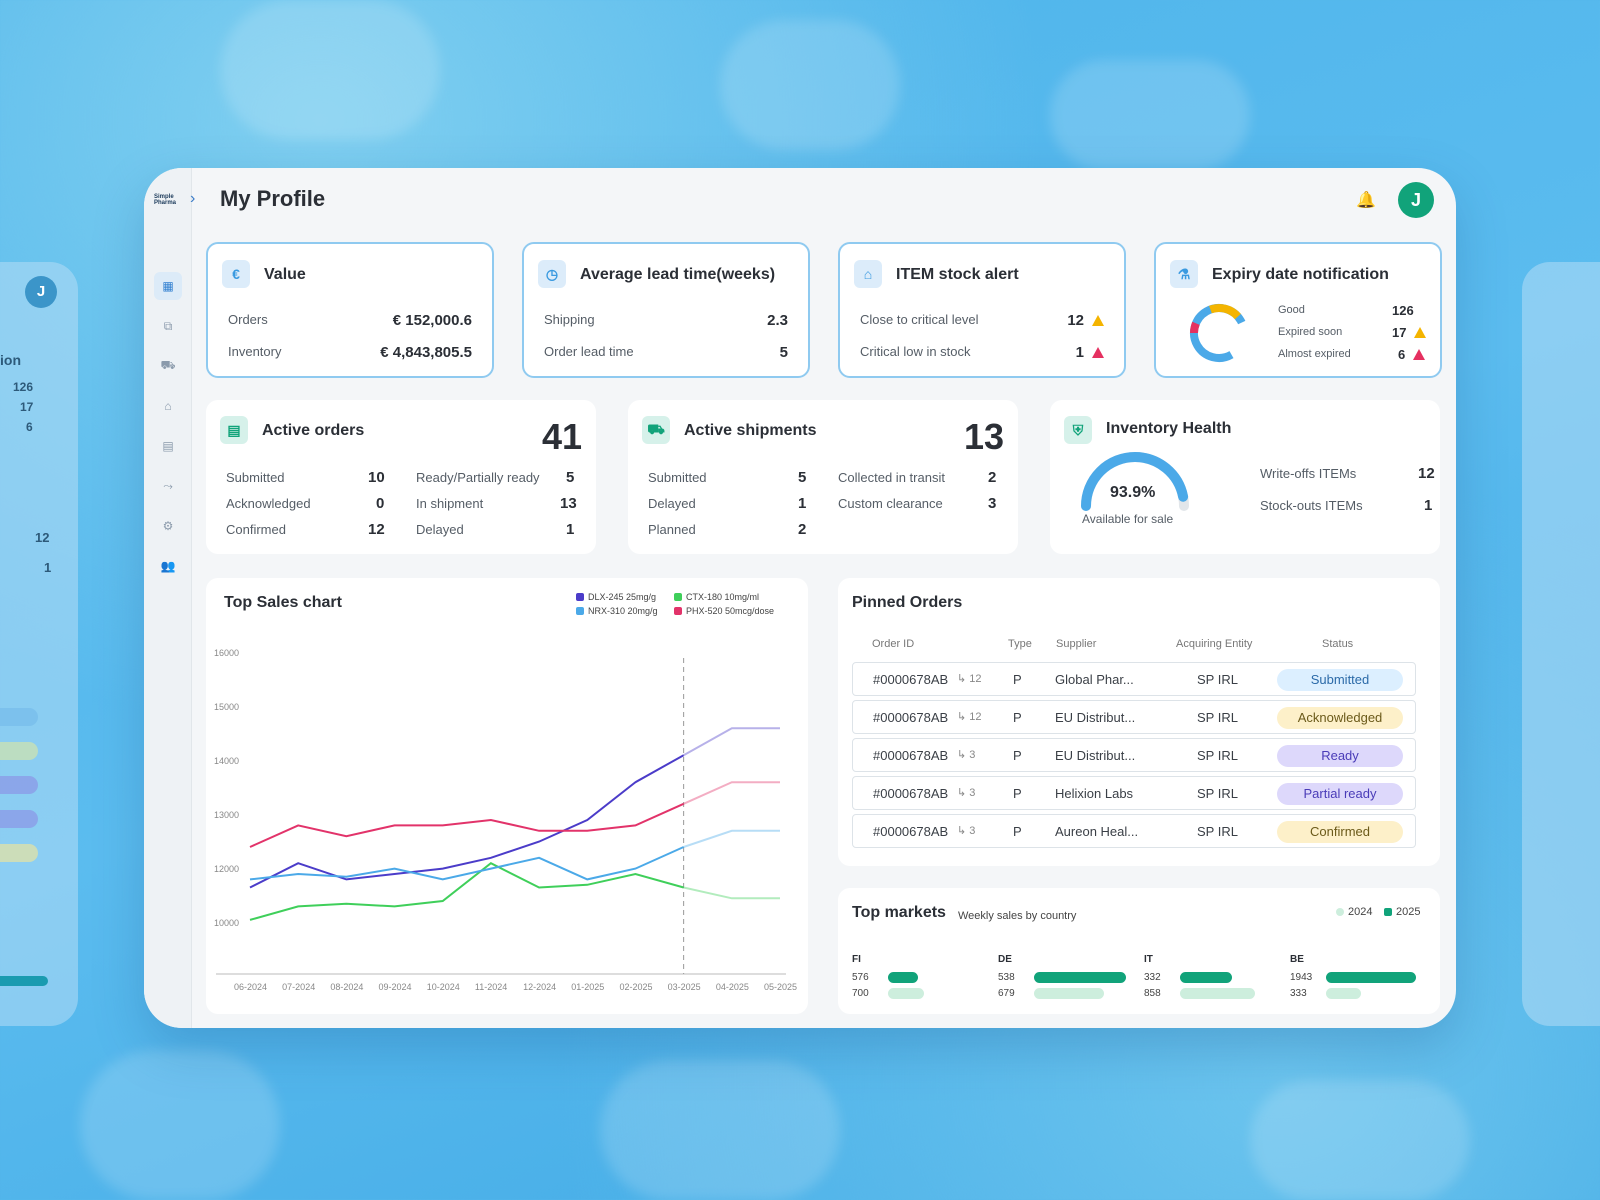 The height and width of the screenshot is (1200, 1600). What do you see at coordinates (732, 987) in the screenshot?
I see `x-tick-label: 04-2025` at bounding box center [732, 987].